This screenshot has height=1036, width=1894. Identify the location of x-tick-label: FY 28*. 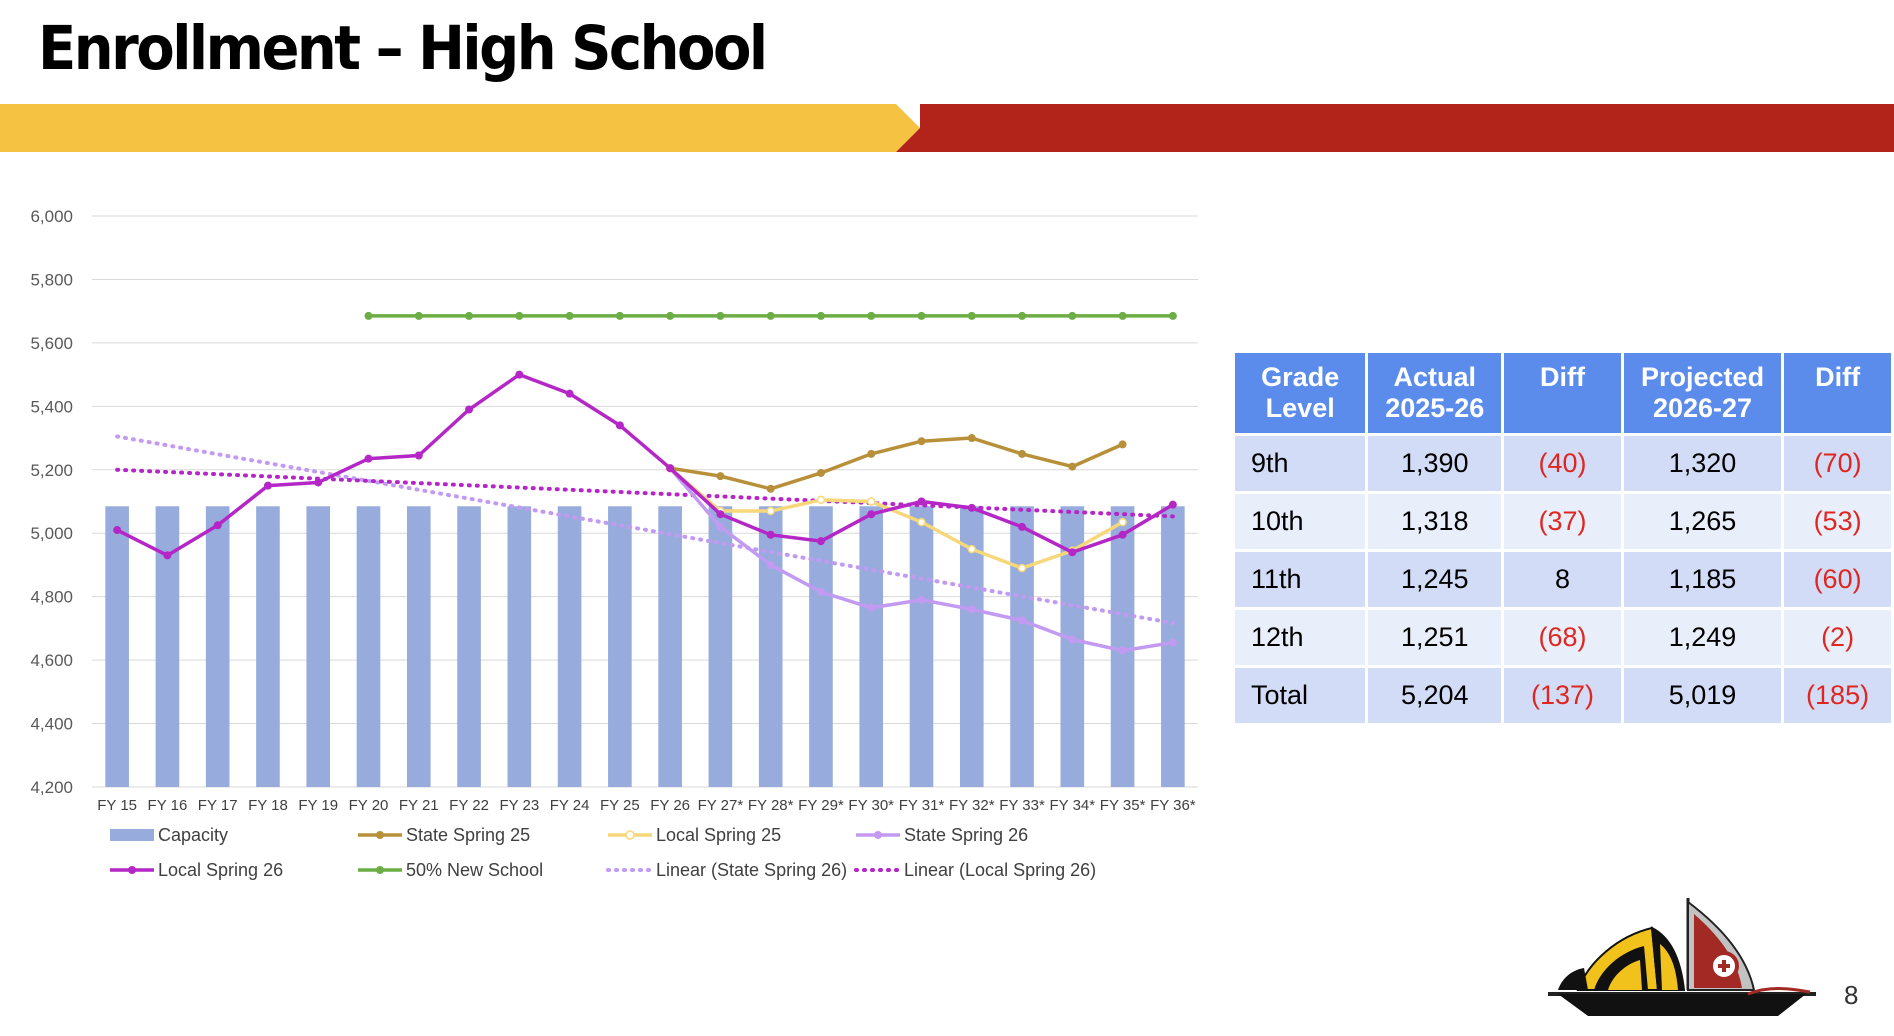
(771, 805).